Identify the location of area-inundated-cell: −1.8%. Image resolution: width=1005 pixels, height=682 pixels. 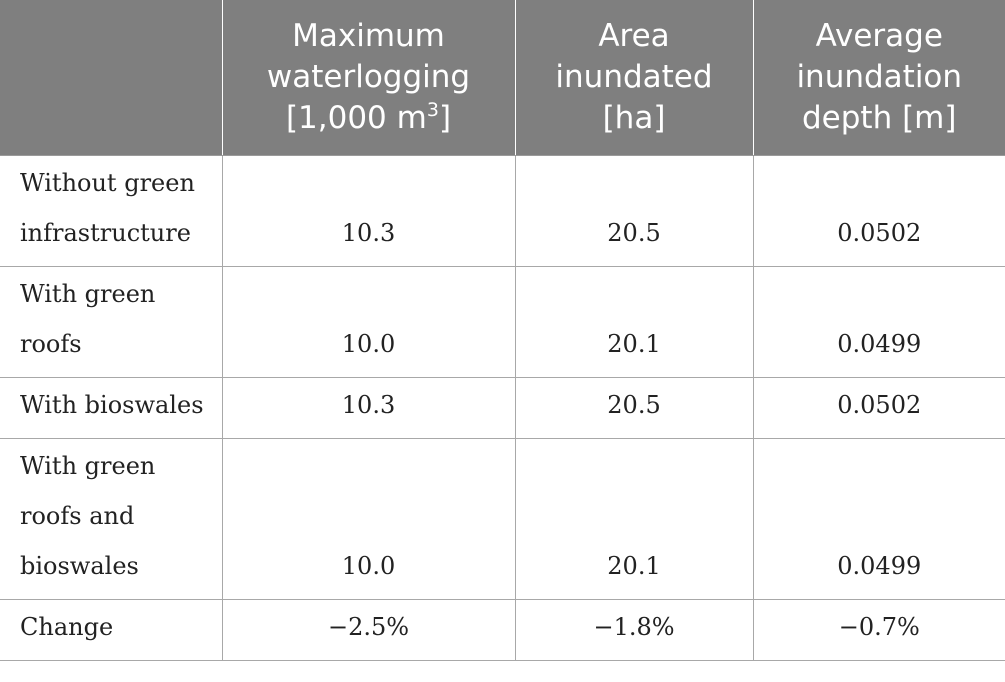
(634, 630).